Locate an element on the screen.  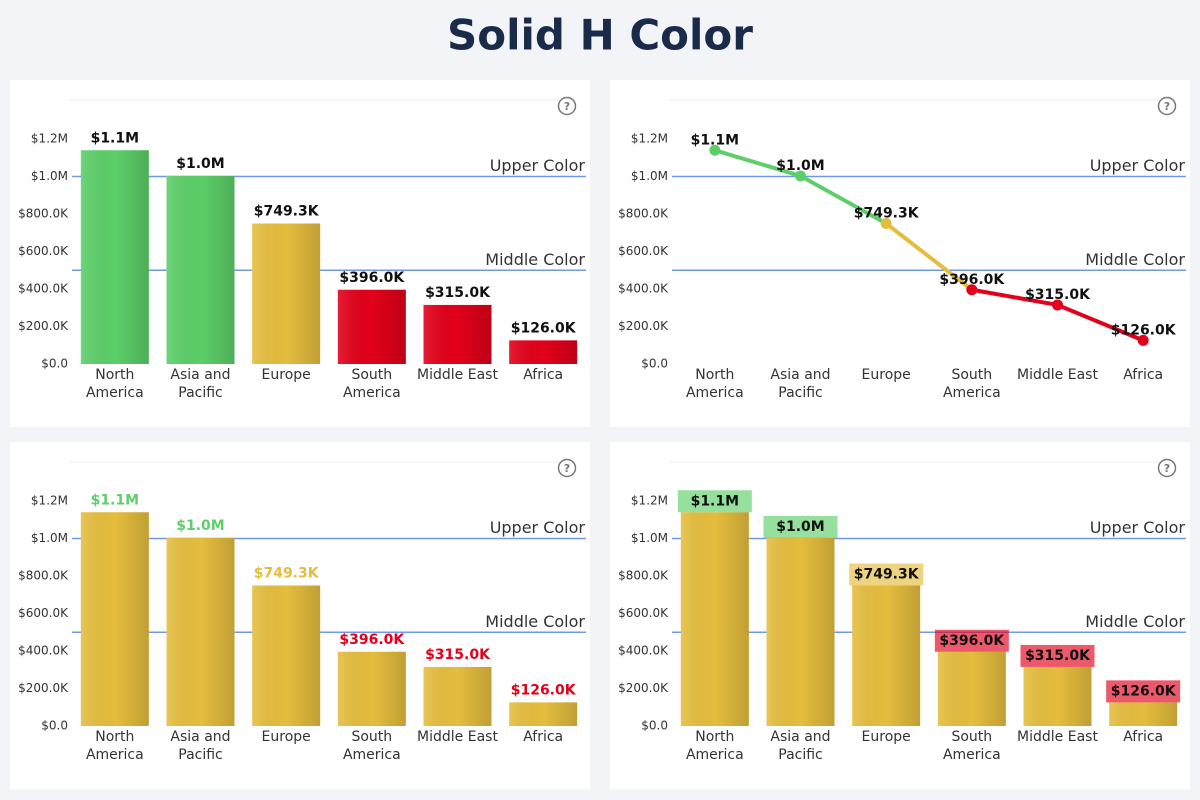
x-label-box: South America is located at coordinates (971, 384).